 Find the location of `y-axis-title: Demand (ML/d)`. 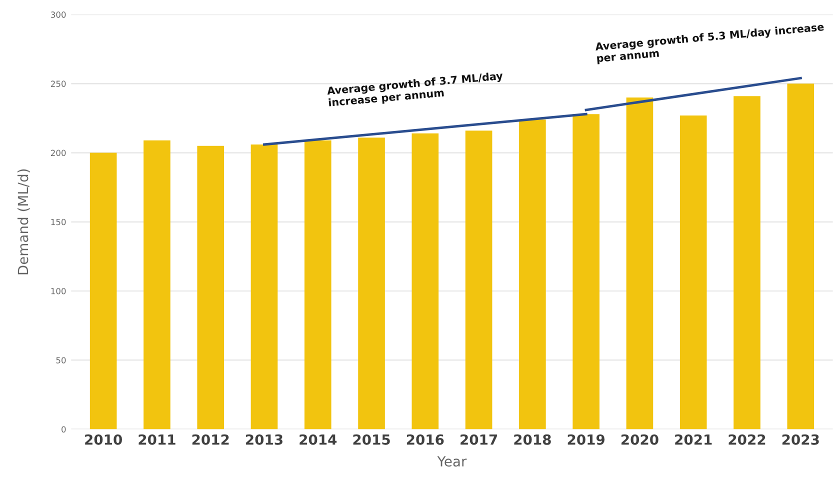

y-axis-title: Demand (ML/d) is located at coordinates (23, 221).